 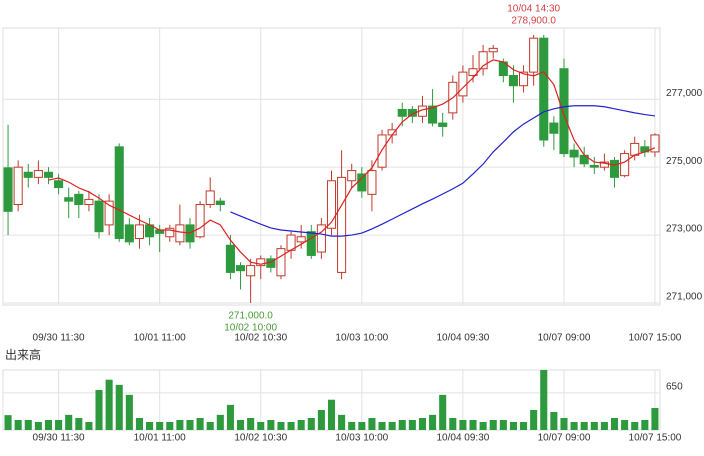 I want to click on annotation: 10/02 10:00, so click(x=250, y=328).